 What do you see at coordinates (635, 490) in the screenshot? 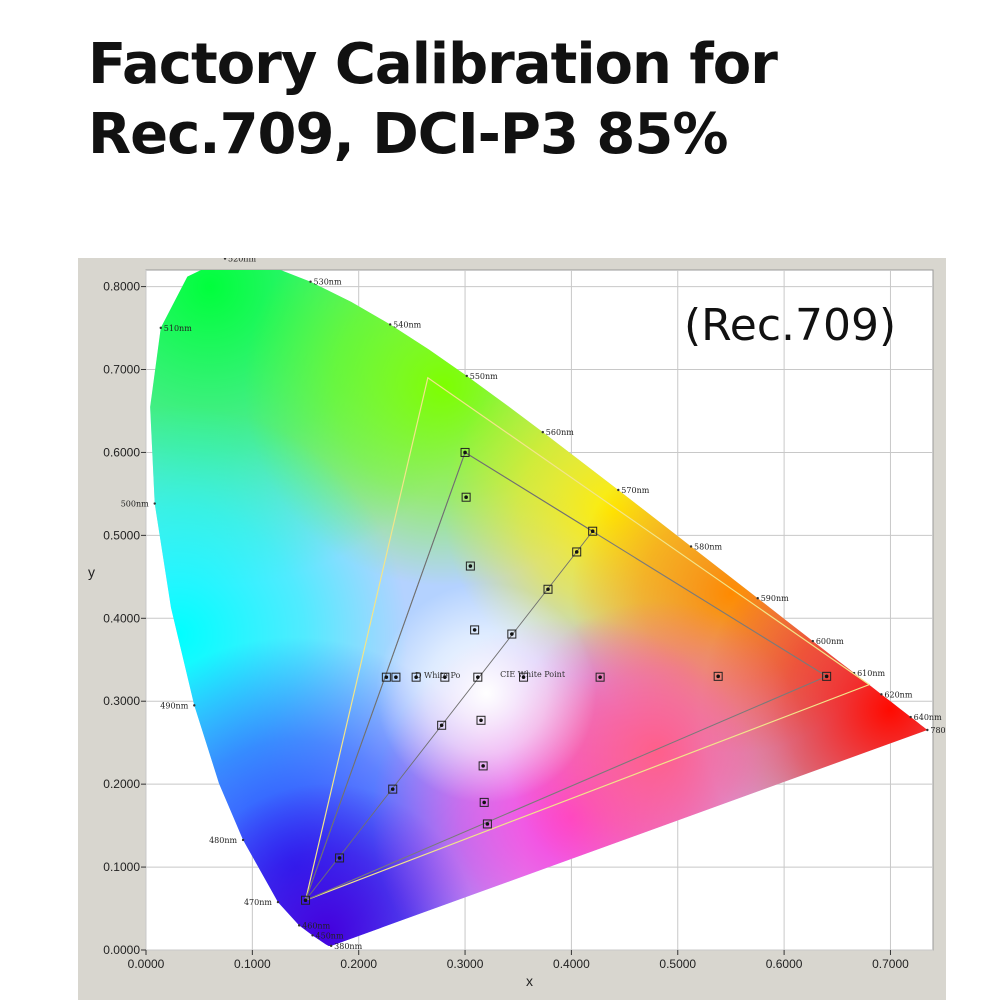
I see `wavelength-label: 570nm` at bounding box center [635, 490].